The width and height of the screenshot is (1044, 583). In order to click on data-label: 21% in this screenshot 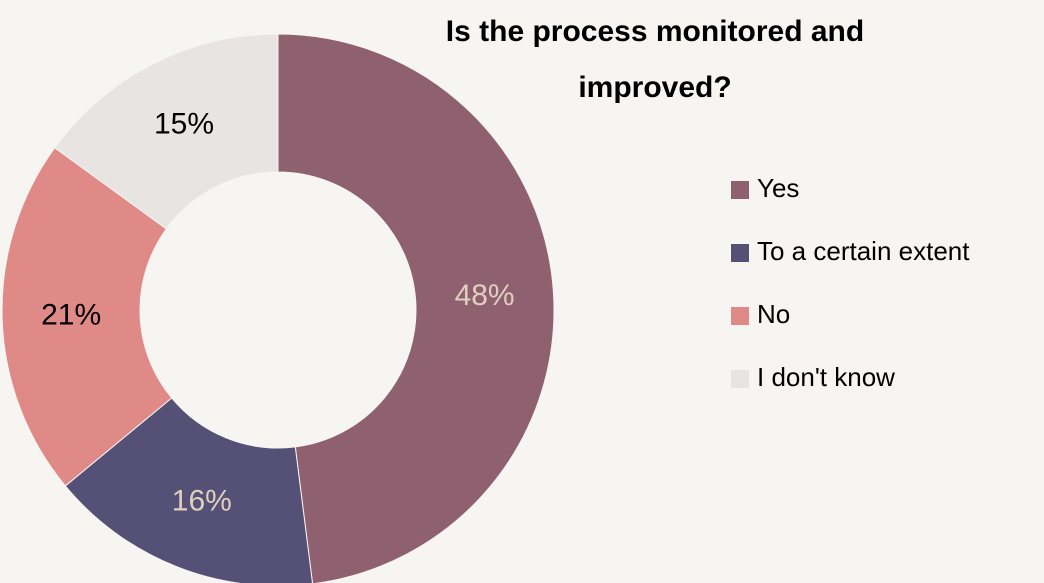, I will do `click(71, 314)`.